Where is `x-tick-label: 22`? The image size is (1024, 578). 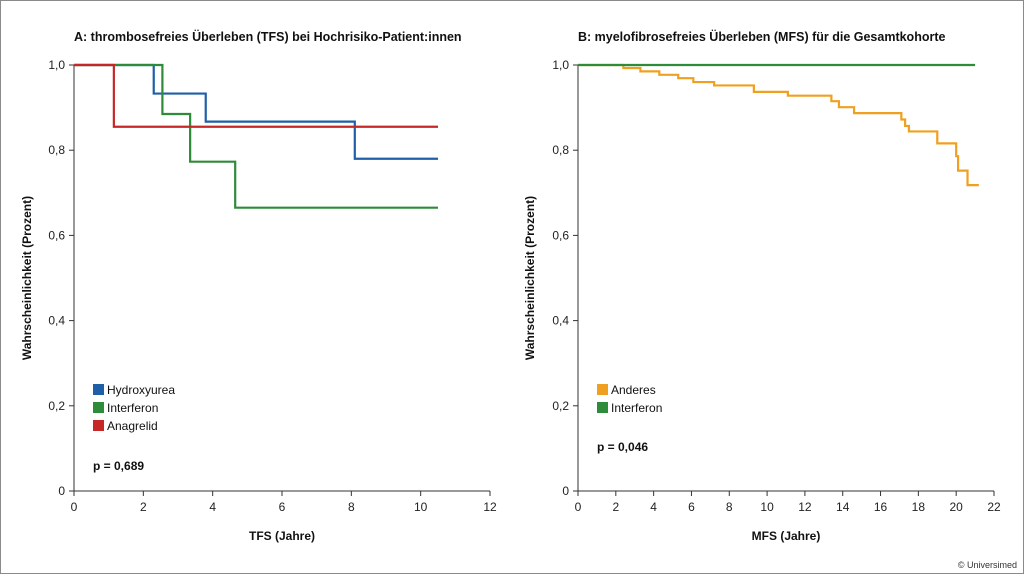
x-tick-label: 22 is located at coordinates (994, 507).